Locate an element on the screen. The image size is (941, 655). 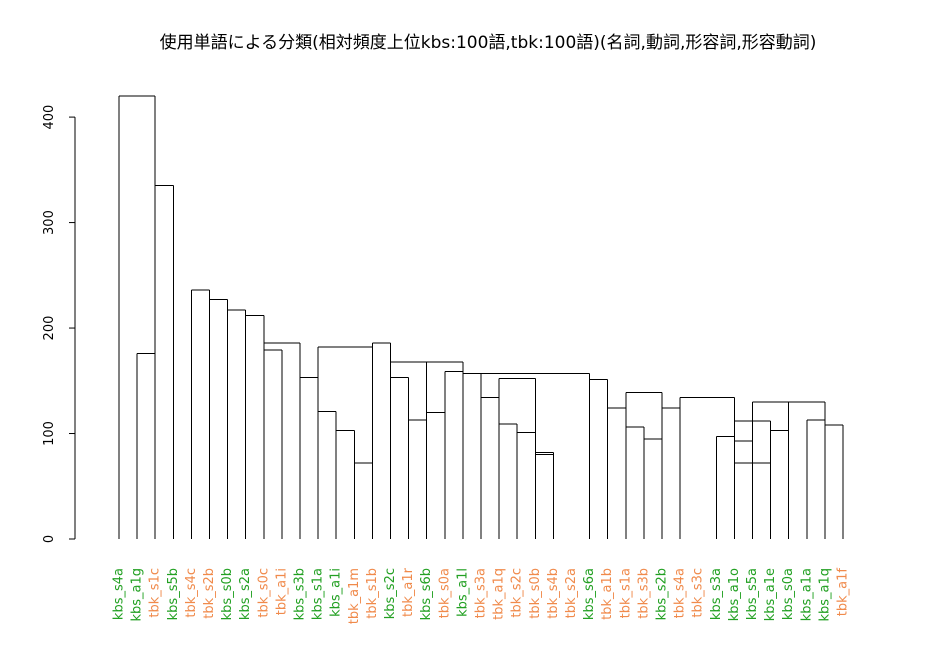
leaf-label: kbs_s2a is located at coordinates (245, 594).